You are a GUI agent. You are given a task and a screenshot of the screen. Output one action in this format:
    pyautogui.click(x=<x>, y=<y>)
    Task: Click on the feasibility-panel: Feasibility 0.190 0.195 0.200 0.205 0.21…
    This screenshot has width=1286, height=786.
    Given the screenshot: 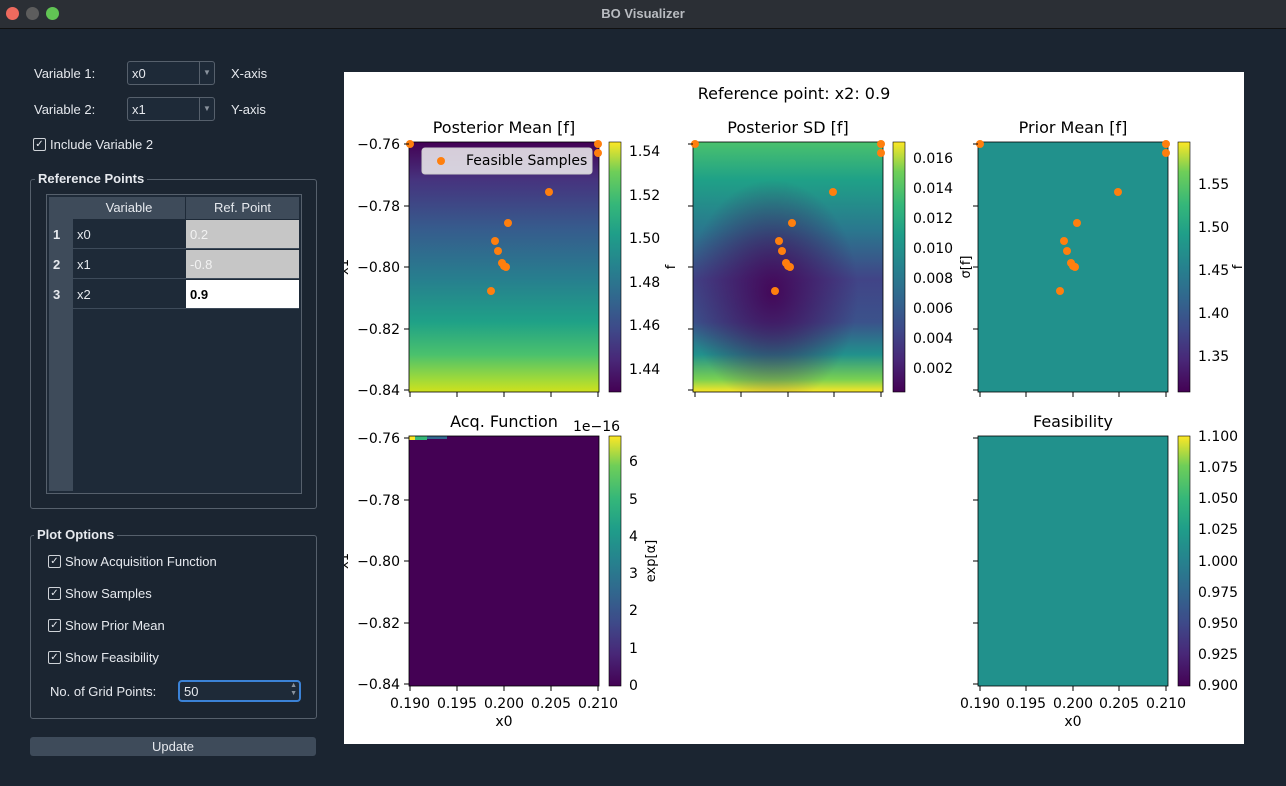 What is the action you would take?
    pyautogui.click(x=1099, y=571)
    